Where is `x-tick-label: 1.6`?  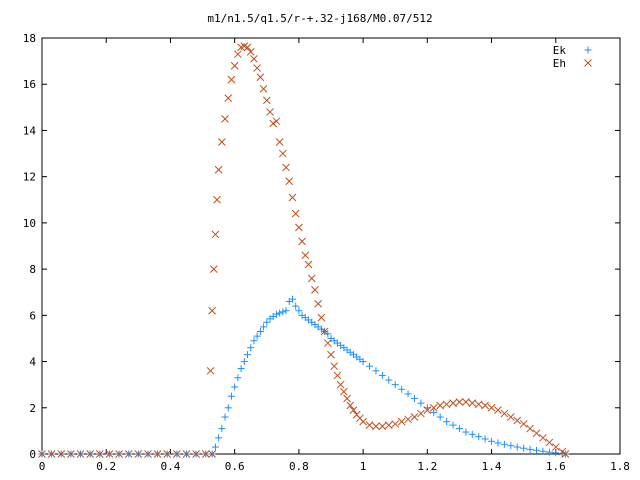 x-tick-label: 1.6 is located at coordinates (556, 466).